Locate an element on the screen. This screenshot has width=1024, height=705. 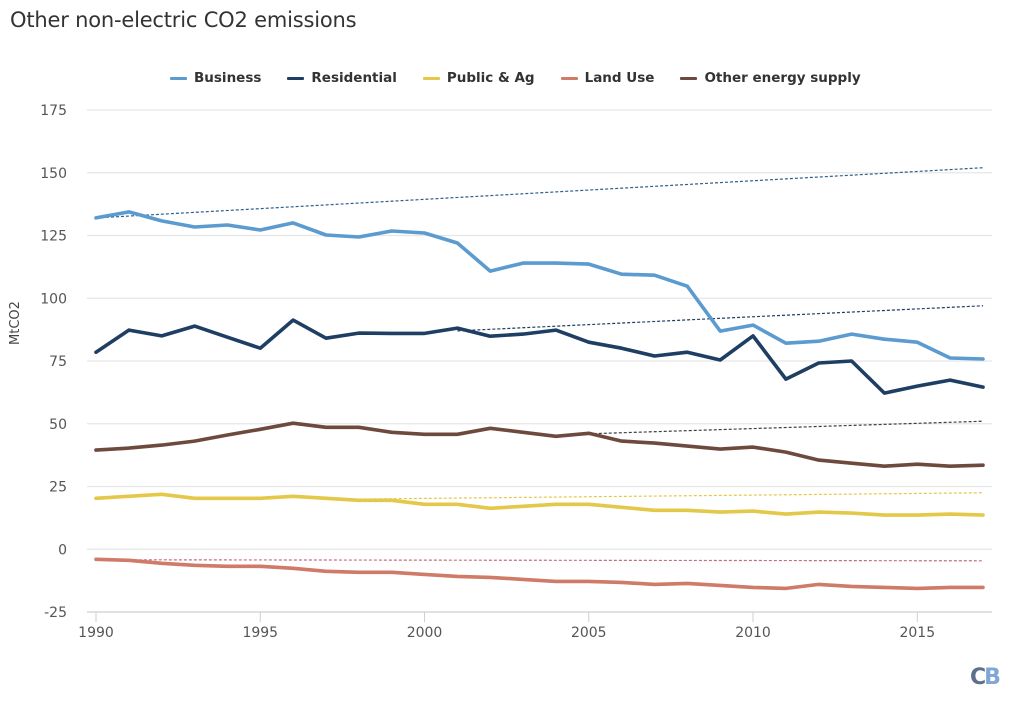
legend-item-residential: Residential is located at coordinates (342, 78).